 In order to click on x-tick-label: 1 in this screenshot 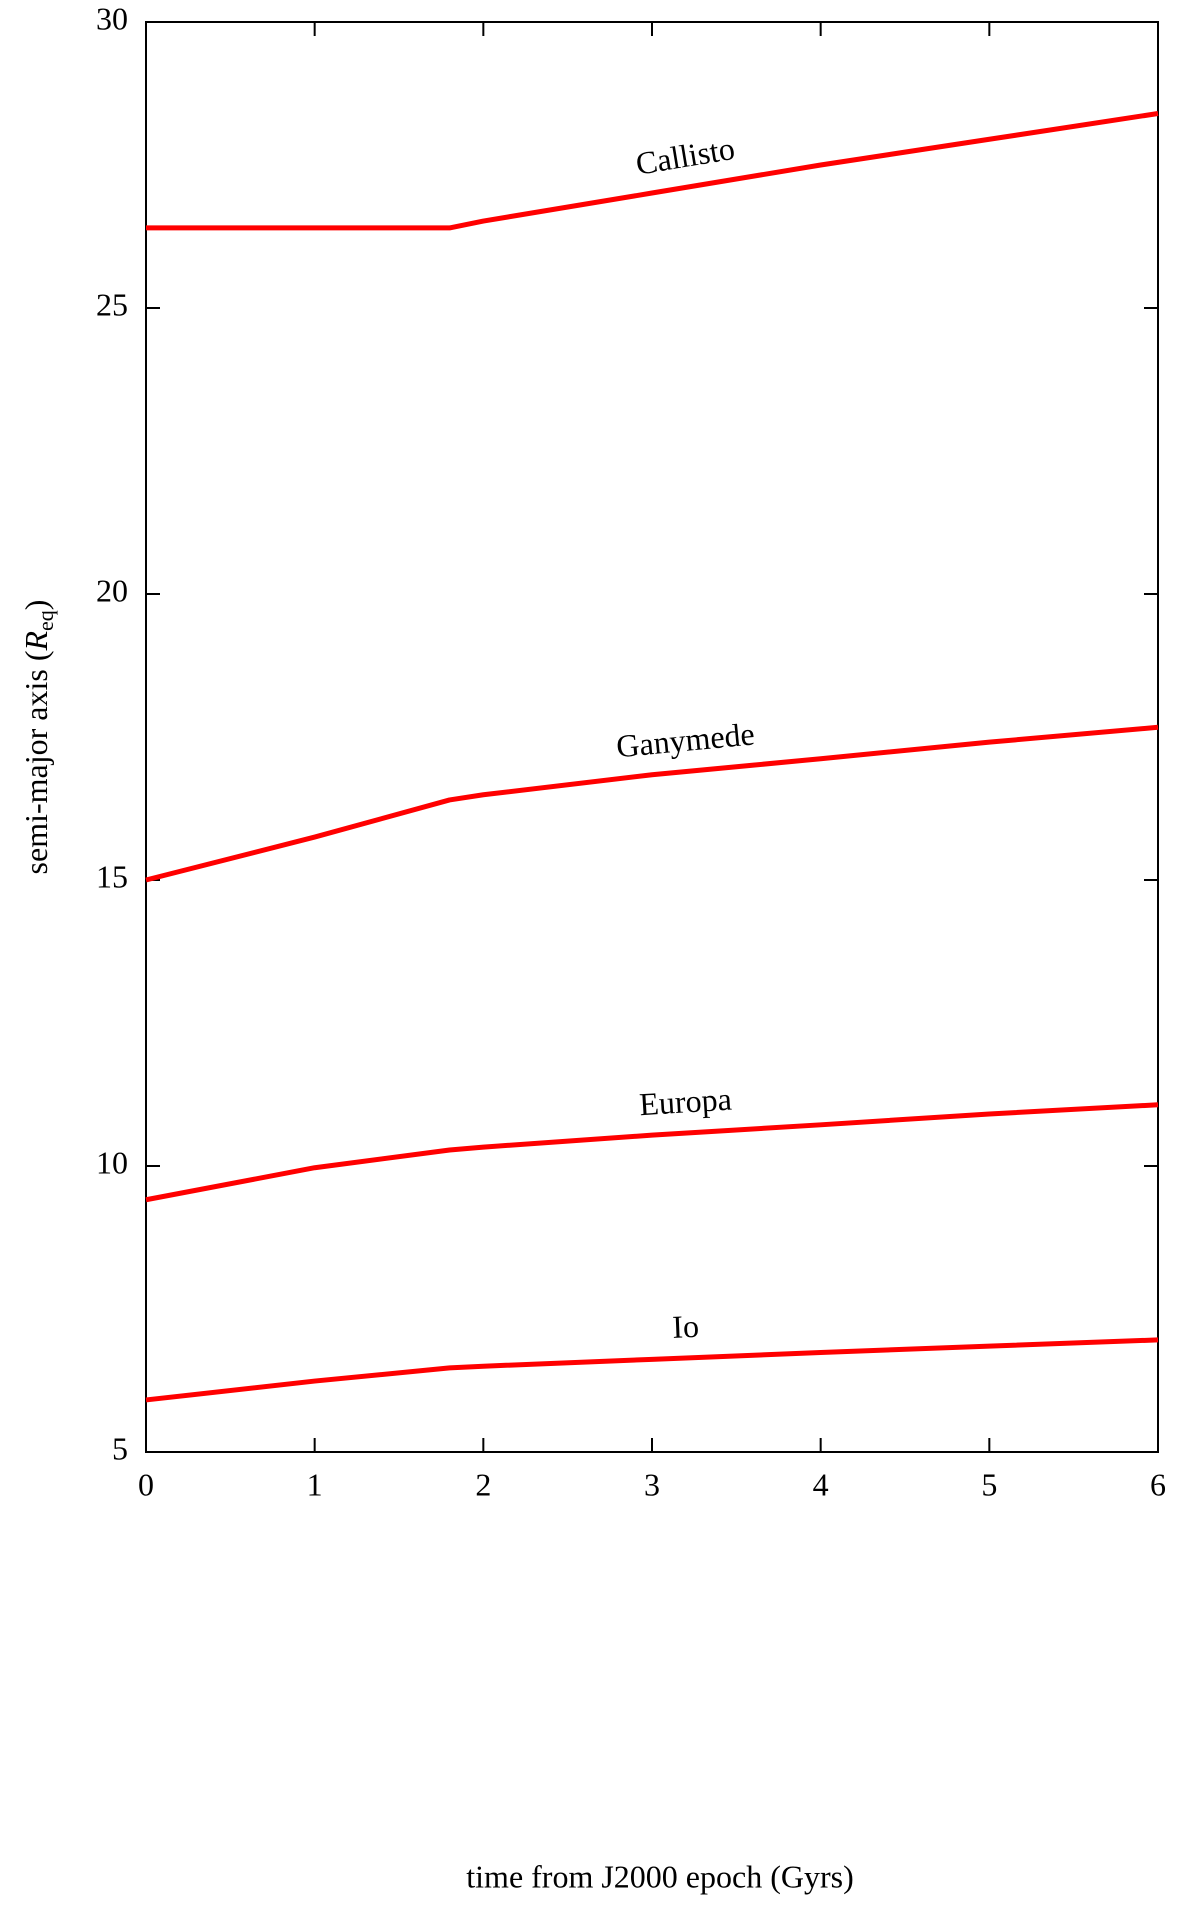, I will do `click(315, 1484)`.